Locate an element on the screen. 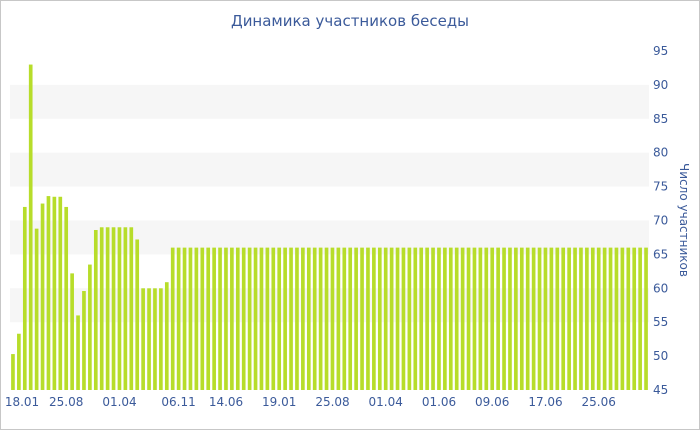  y-axis-title: Число участников is located at coordinates (684, 220).